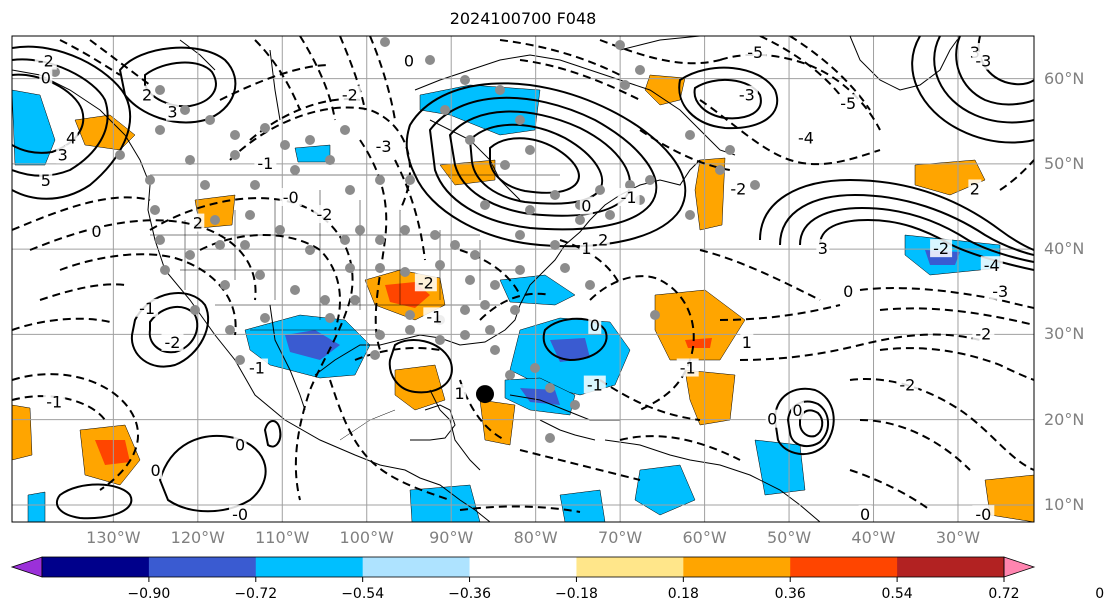  I want to click on lon-label: 110°W, so click(282, 537).